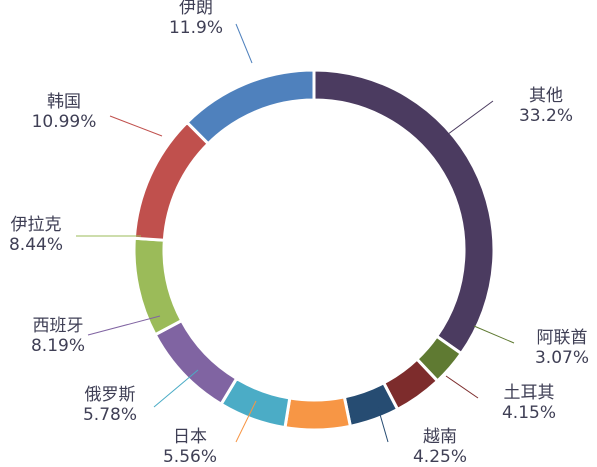  I want to click on slice-value-label-8: 10.99%, so click(64, 122).